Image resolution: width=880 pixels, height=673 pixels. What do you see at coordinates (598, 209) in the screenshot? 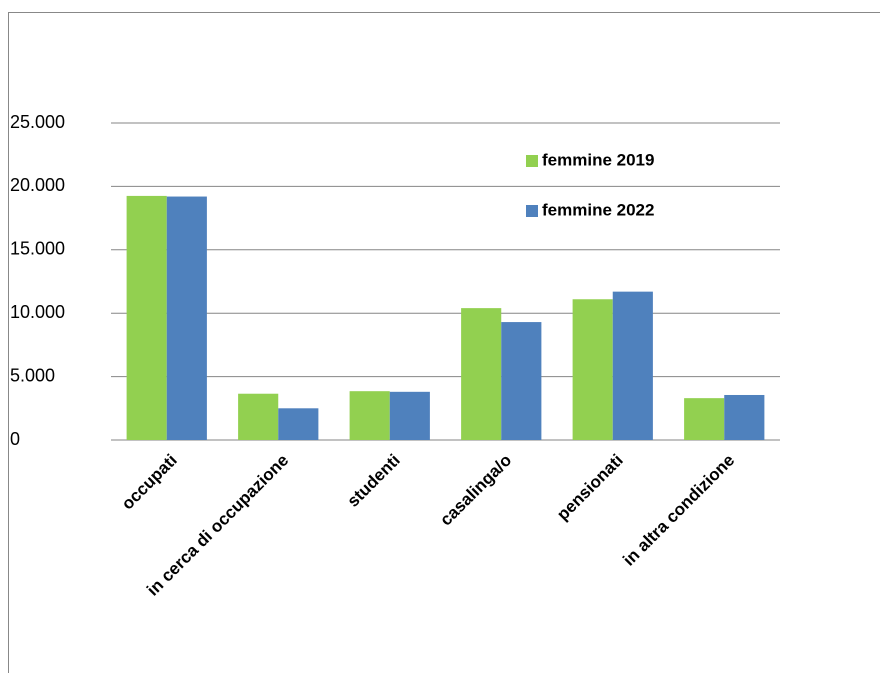
I see `legend-label: femmine 2022` at bounding box center [598, 209].